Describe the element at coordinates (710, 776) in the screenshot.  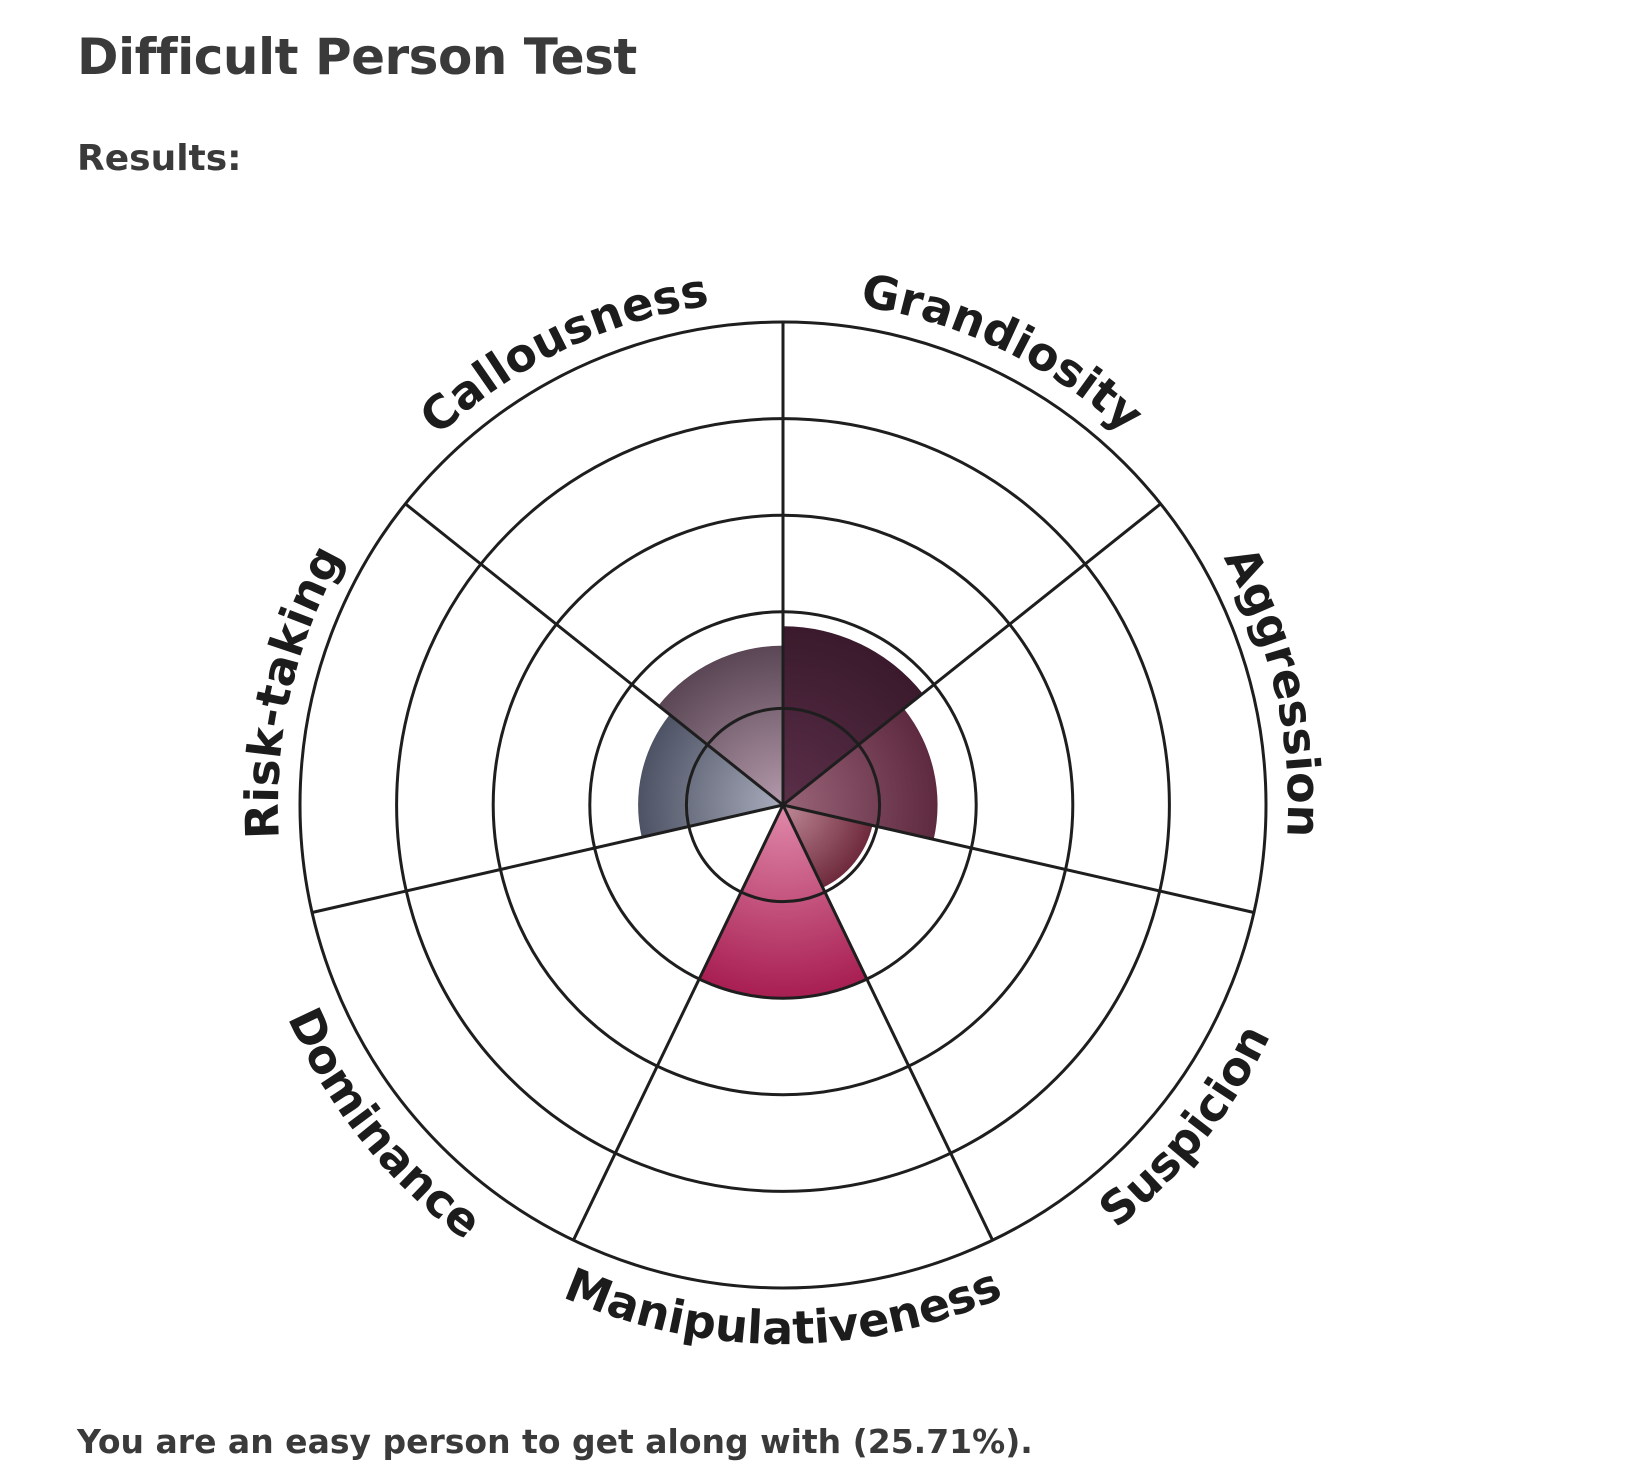
I see `wedge-risk-taking` at that location.